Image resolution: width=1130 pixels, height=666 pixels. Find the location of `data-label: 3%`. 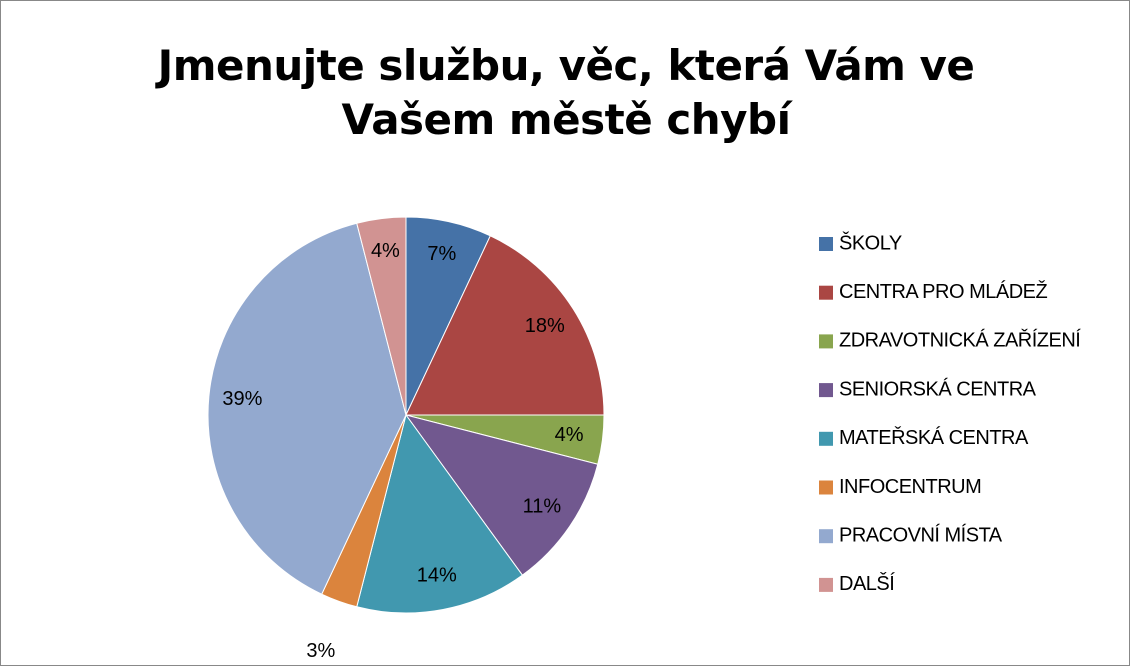

data-label: 3% is located at coordinates (320, 651).